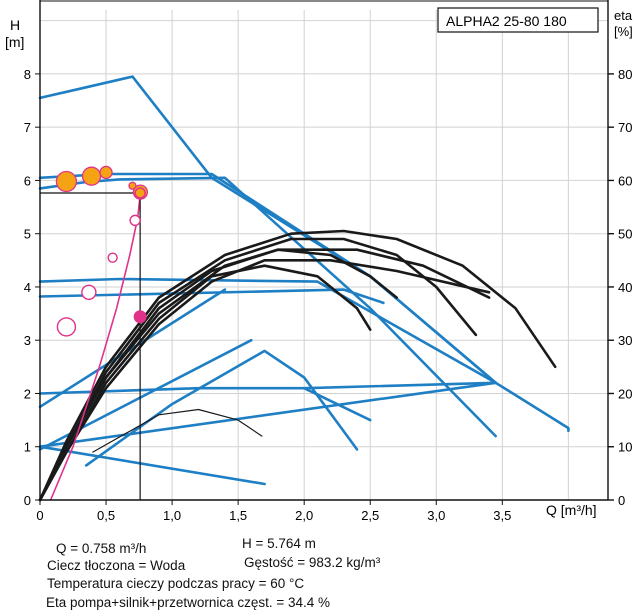 The width and height of the screenshot is (642, 615). What do you see at coordinates (101, 548) in the screenshot?
I see `info-flow: Q = 0.758 m³/h` at bounding box center [101, 548].